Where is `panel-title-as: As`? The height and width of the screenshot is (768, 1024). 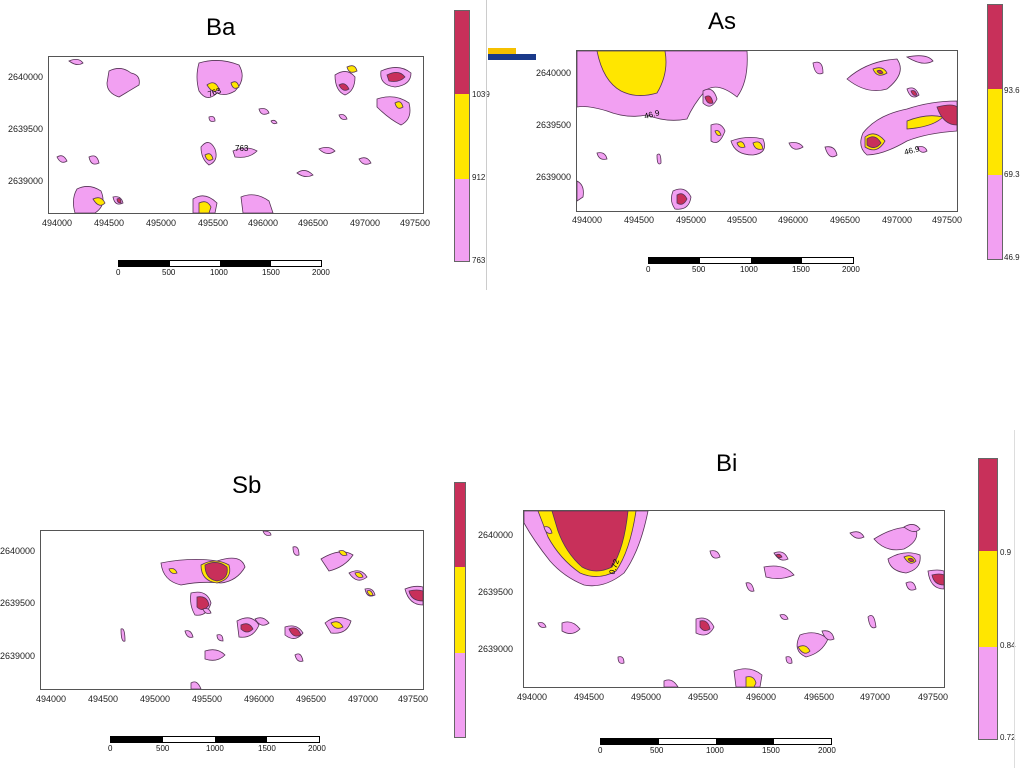 panel-title-as: As is located at coordinates (722, 21).